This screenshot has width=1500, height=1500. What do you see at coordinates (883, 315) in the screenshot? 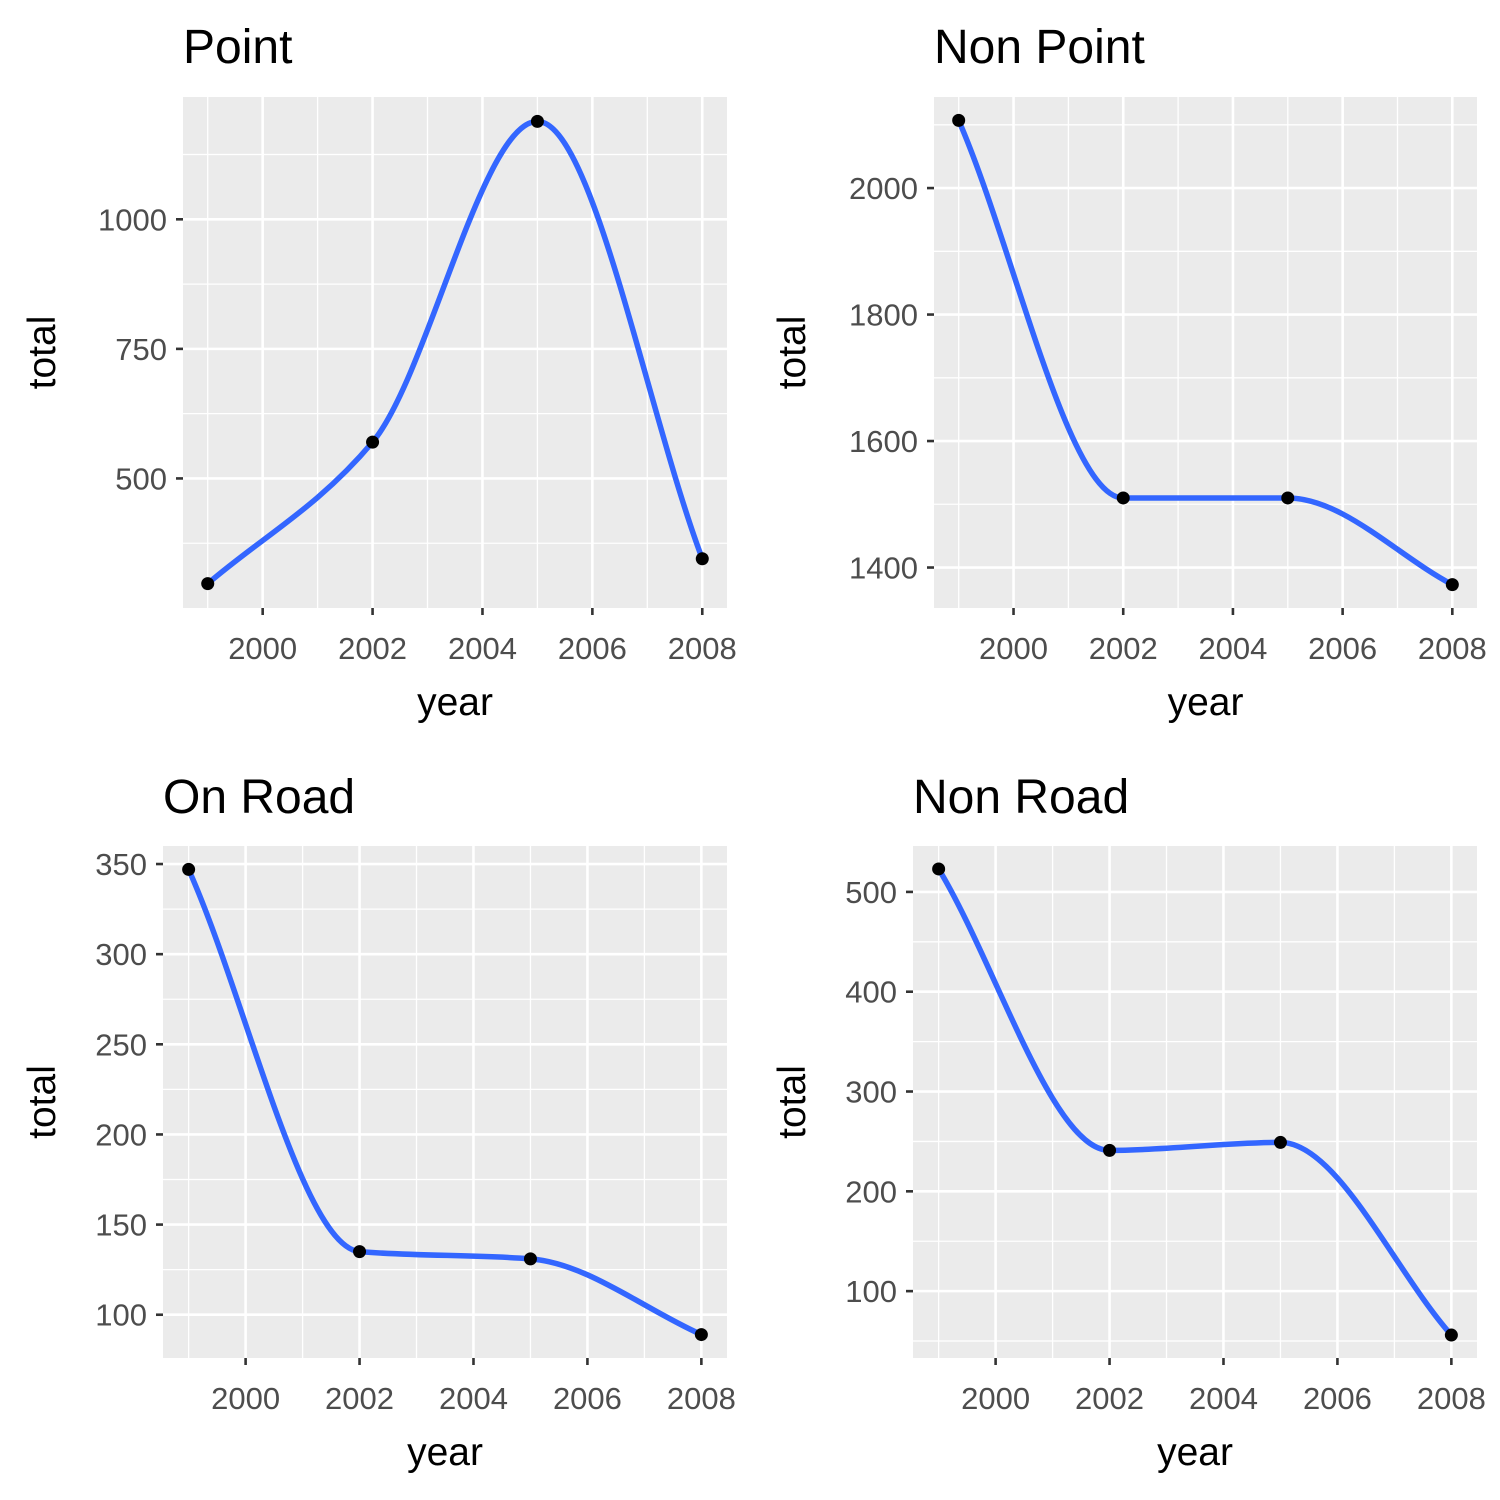
I see `y-tick-label: 1800` at bounding box center [883, 315].